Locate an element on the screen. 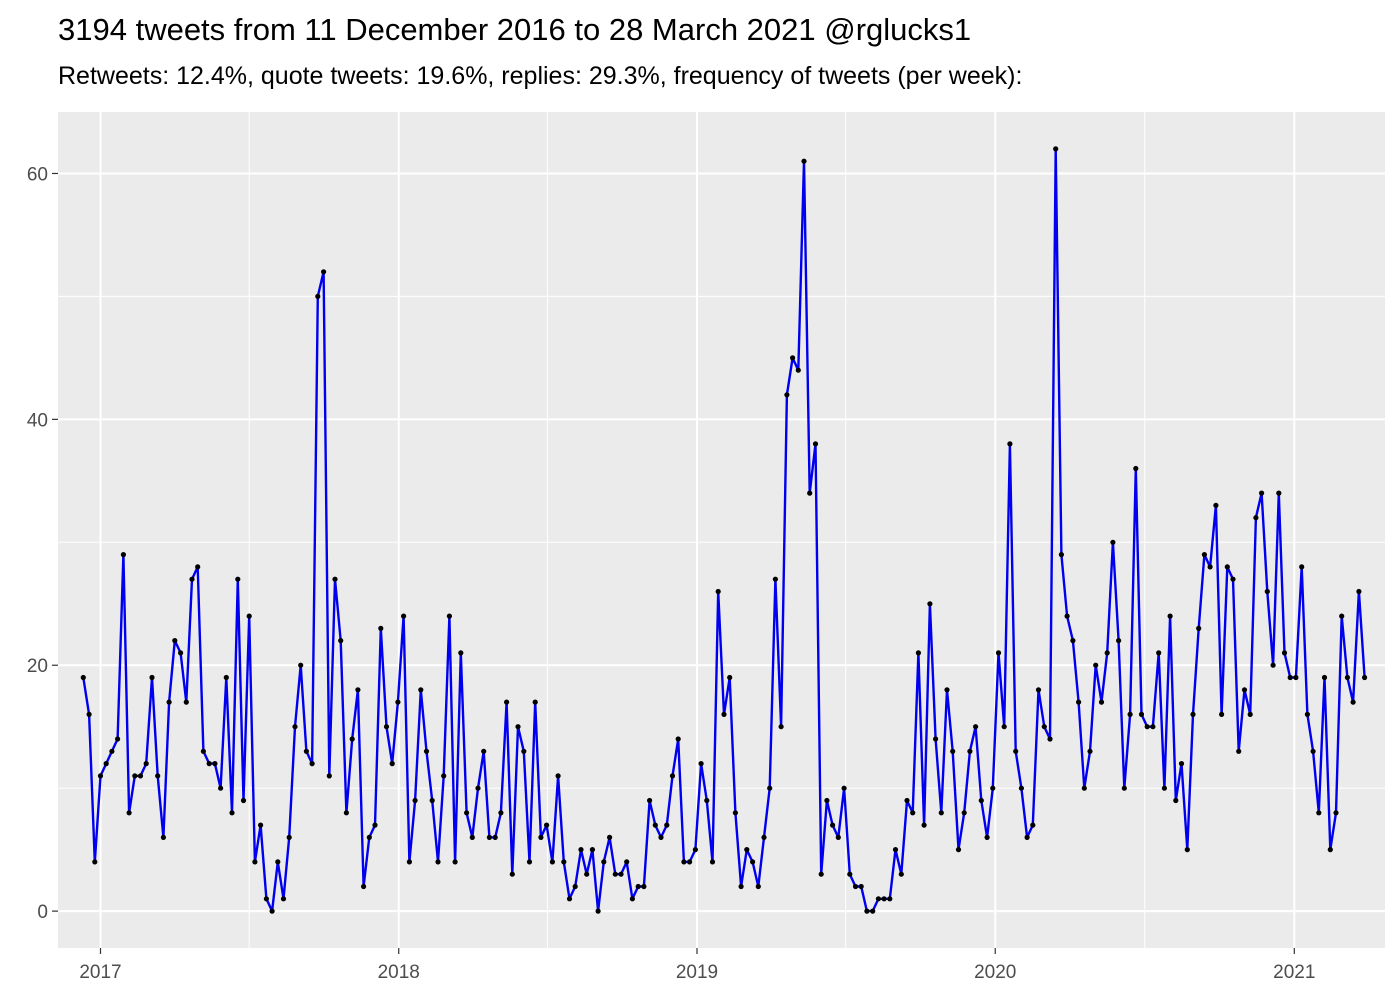 This screenshot has height=1000, width=1400. x-tick-label: 2020 is located at coordinates (995, 972).